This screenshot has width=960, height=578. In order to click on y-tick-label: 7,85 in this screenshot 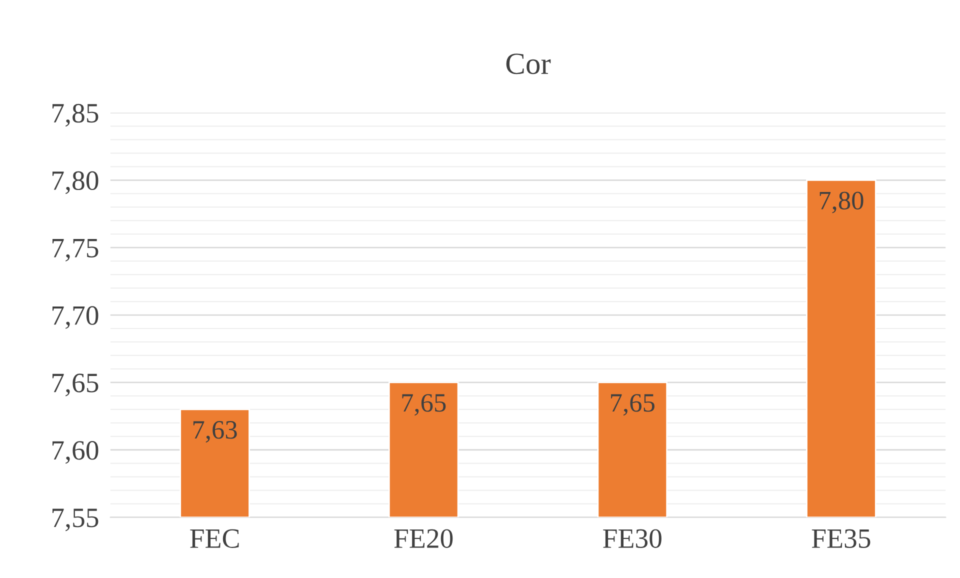, I will do `click(75, 115)`.